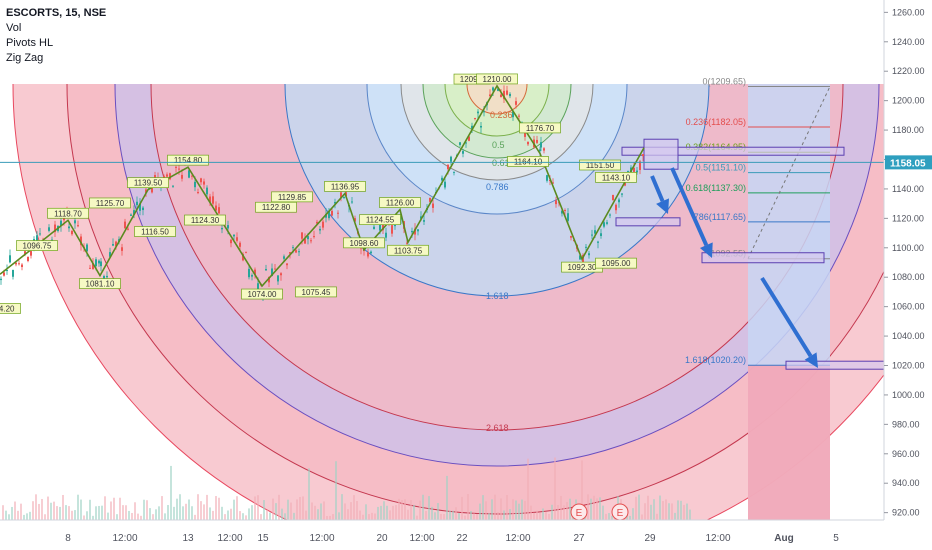  I want to click on pivot-label: 1074.00, so click(262, 294).